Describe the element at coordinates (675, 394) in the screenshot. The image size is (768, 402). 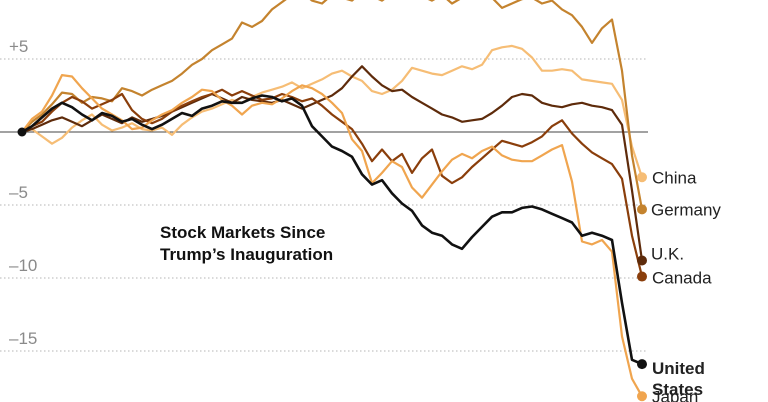
I see `series-label-japan: Japan` at that location.